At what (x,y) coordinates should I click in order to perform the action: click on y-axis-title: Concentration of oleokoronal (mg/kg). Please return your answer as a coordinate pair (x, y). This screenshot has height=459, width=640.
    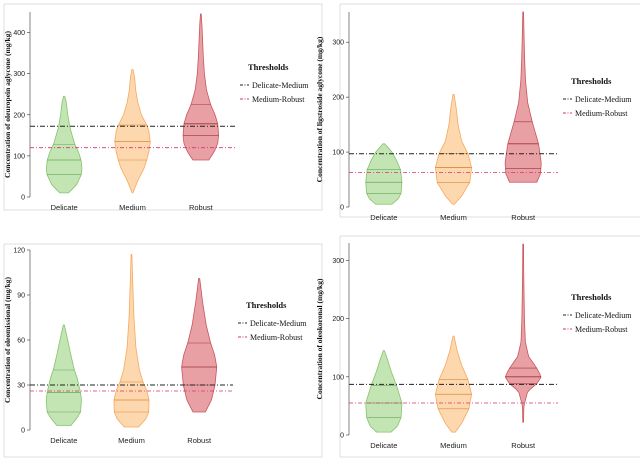
    Looking at the image, I should click on (319, 338).